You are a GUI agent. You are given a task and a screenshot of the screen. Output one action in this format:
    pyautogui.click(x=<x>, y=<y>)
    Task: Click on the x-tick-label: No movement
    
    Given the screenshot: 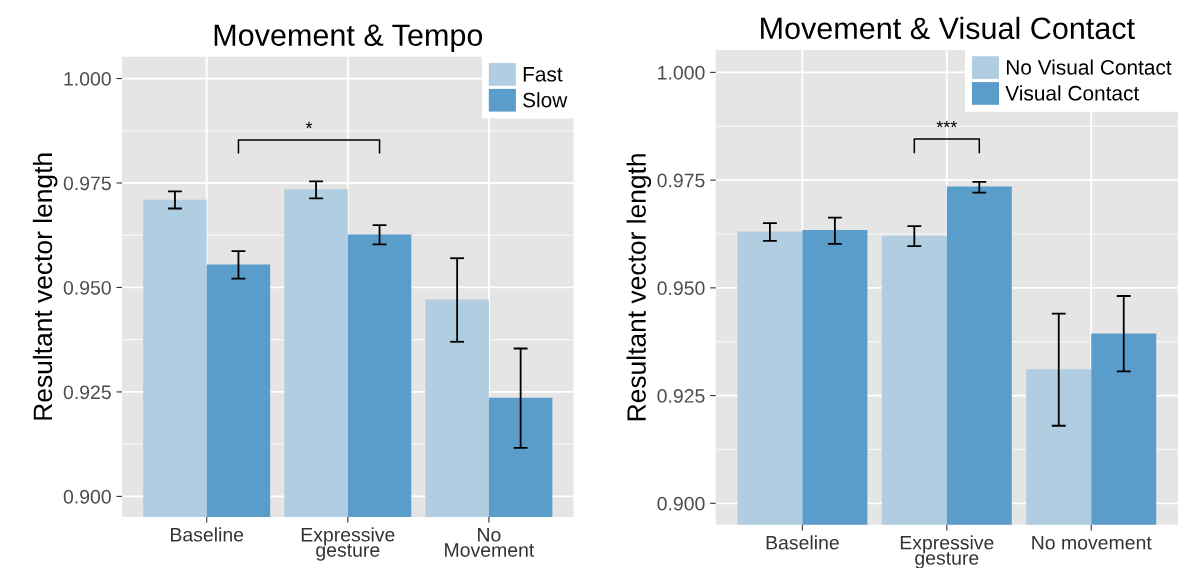 What is the action you would take?
    pyautogui.click(x=1092, y=542)
    